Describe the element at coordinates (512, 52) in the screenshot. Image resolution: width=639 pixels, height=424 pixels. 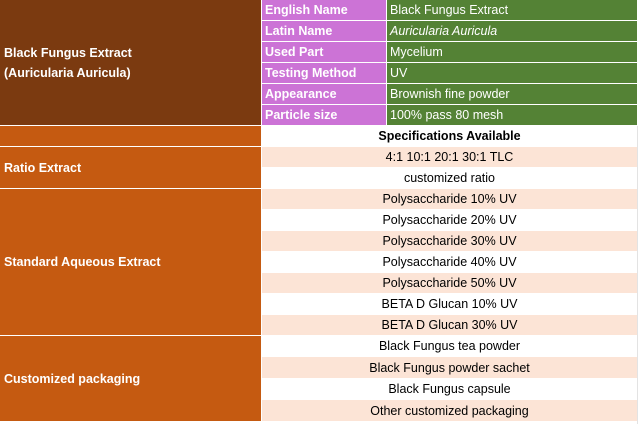
I see `info-value-used-part: Mycelium` at that location.